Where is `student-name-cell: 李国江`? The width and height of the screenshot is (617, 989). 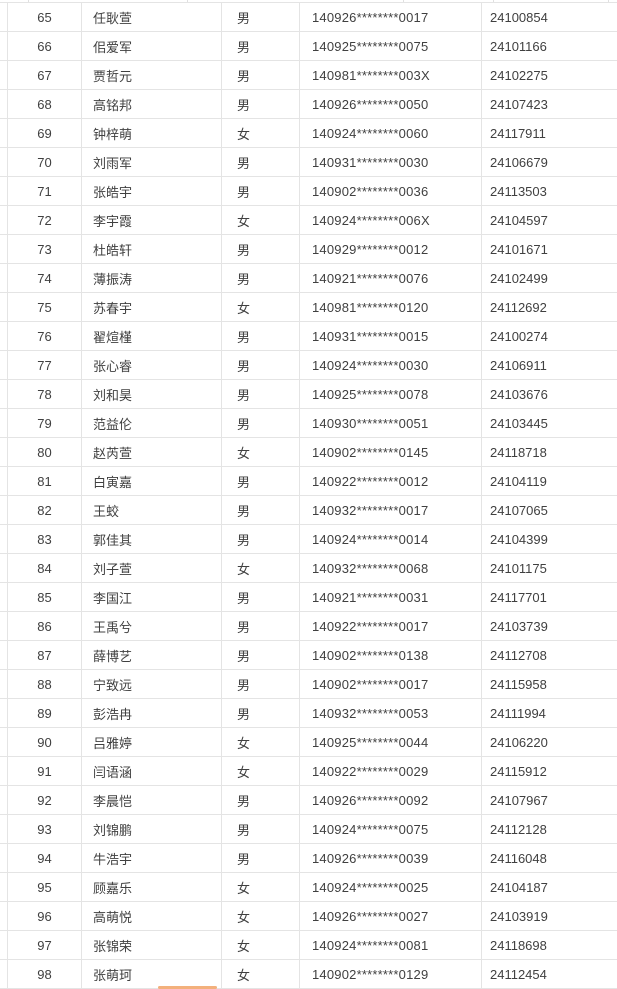
student-name-cell: 李国江 is located at coordinates (152, 597).